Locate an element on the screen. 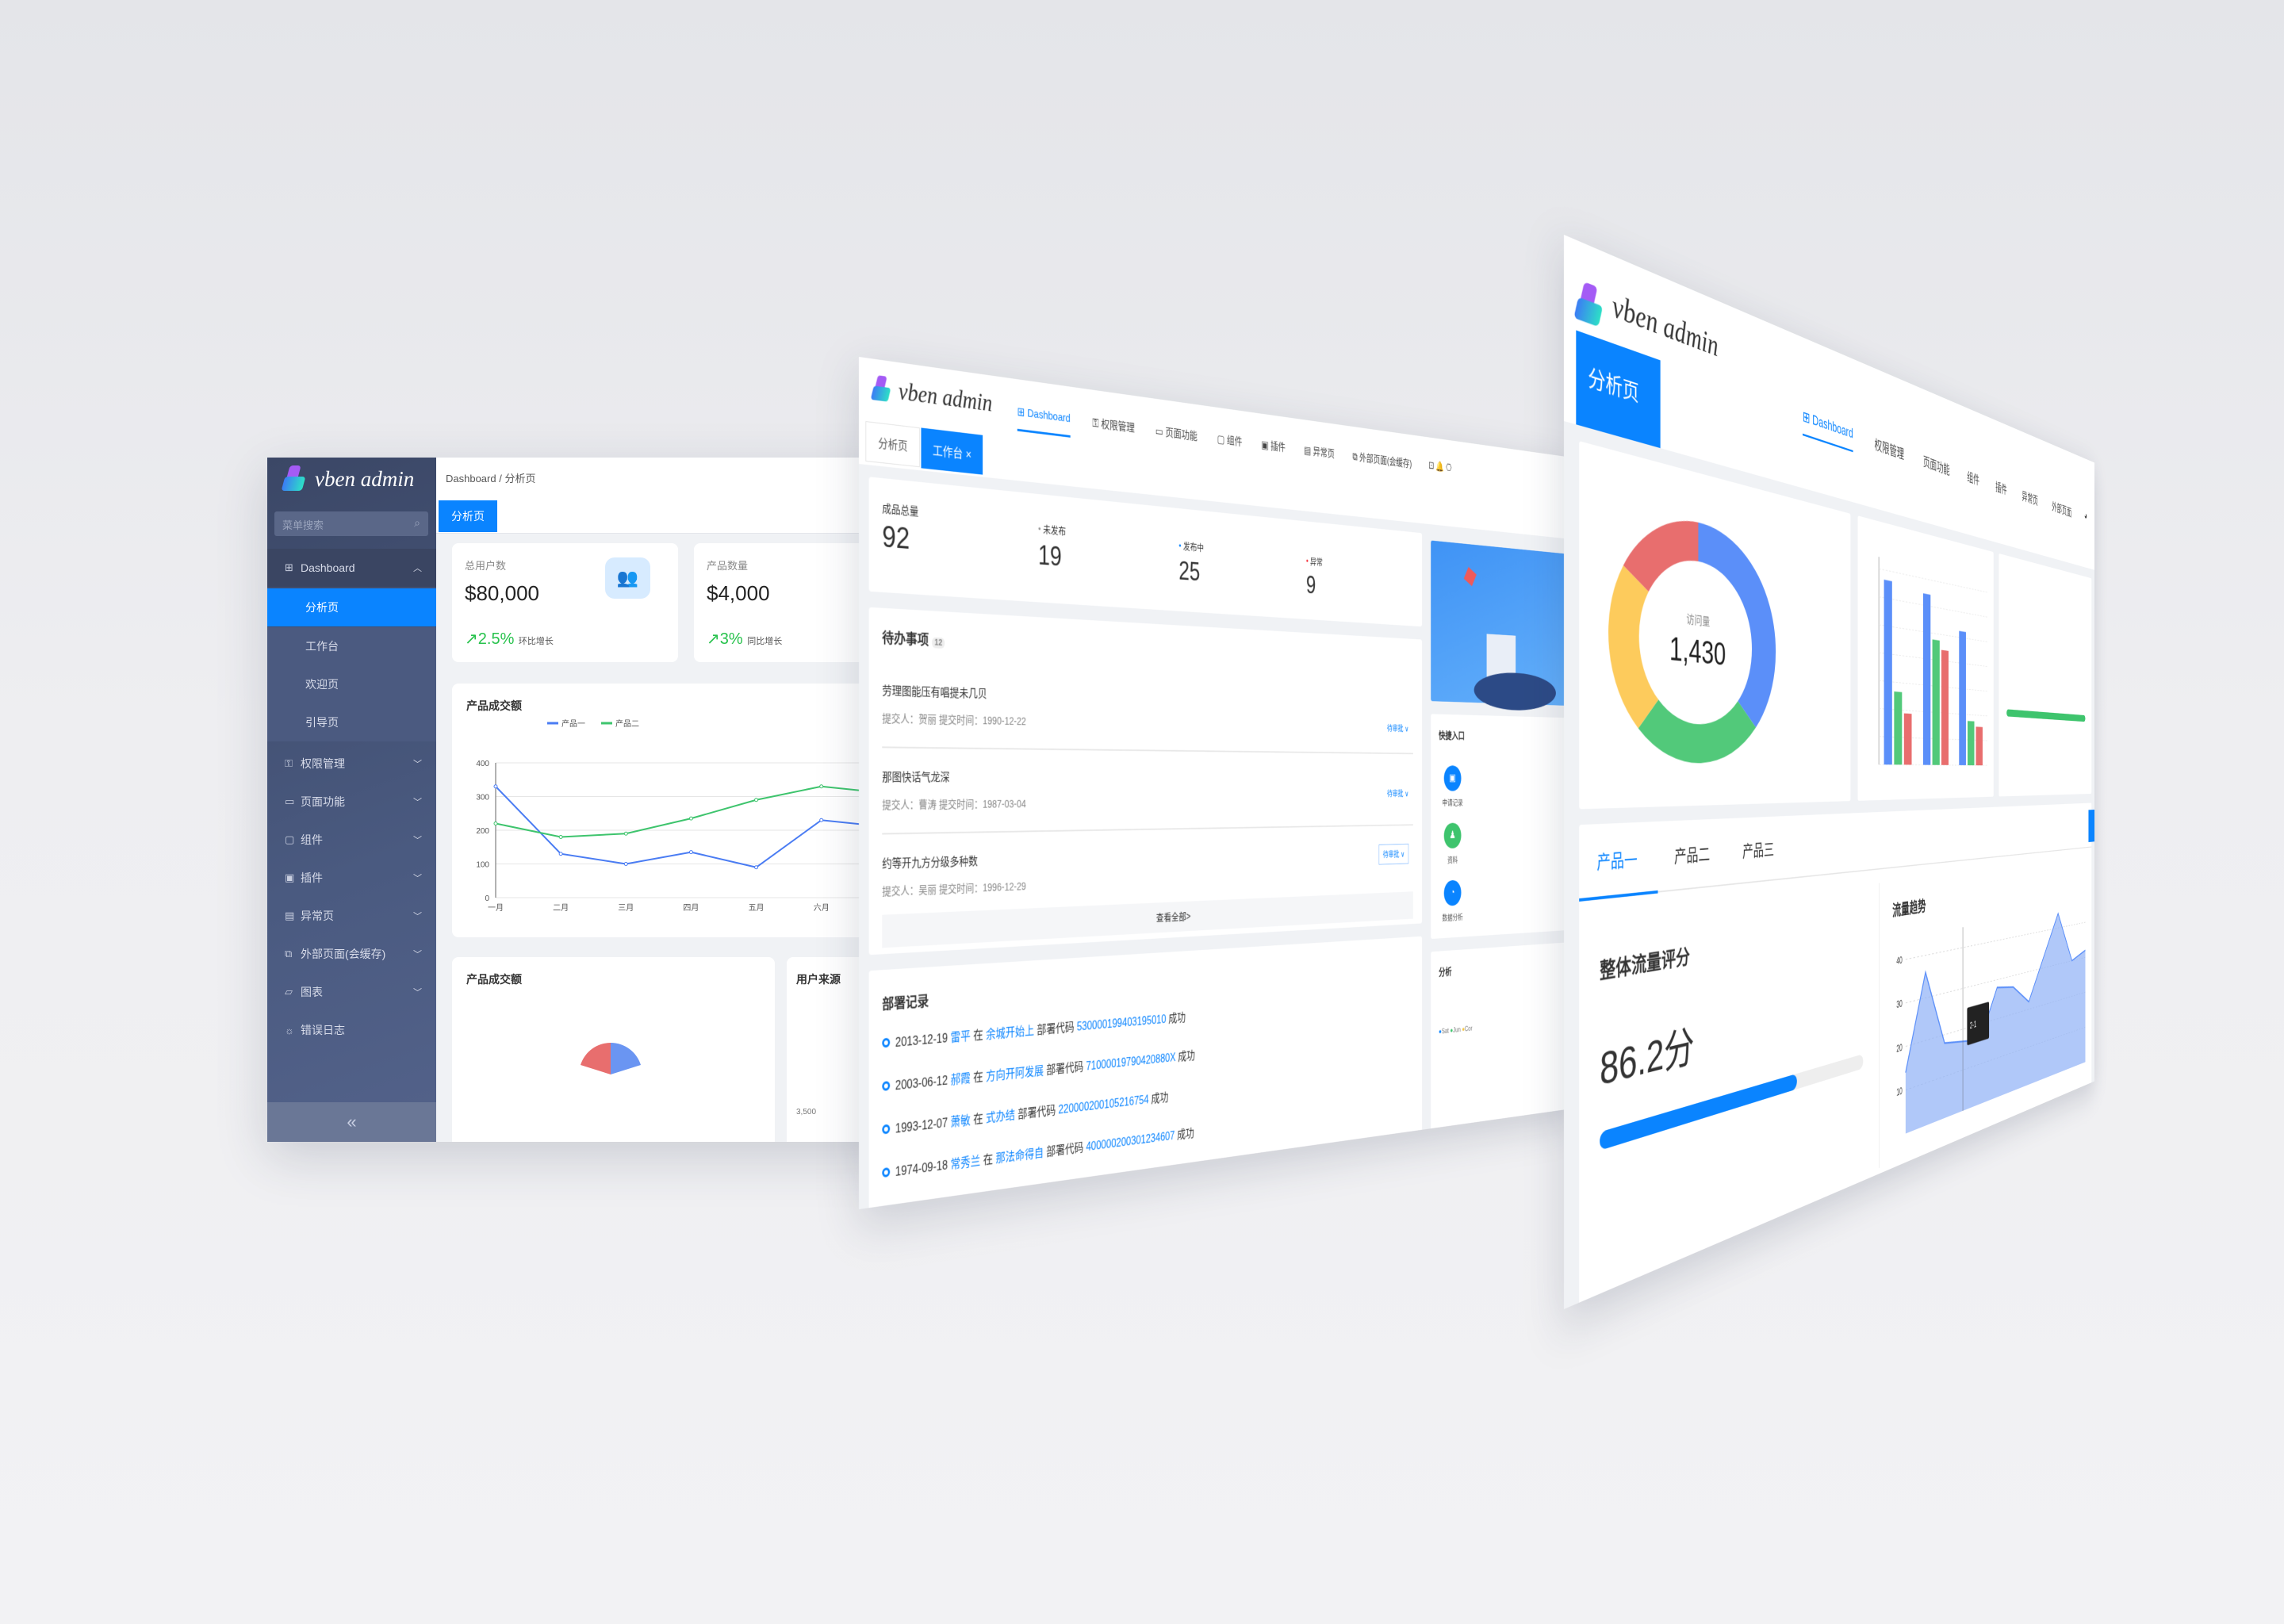  menu-external: ⧉ 外部页面(会缓存) is located at coordinates (1382, 460).